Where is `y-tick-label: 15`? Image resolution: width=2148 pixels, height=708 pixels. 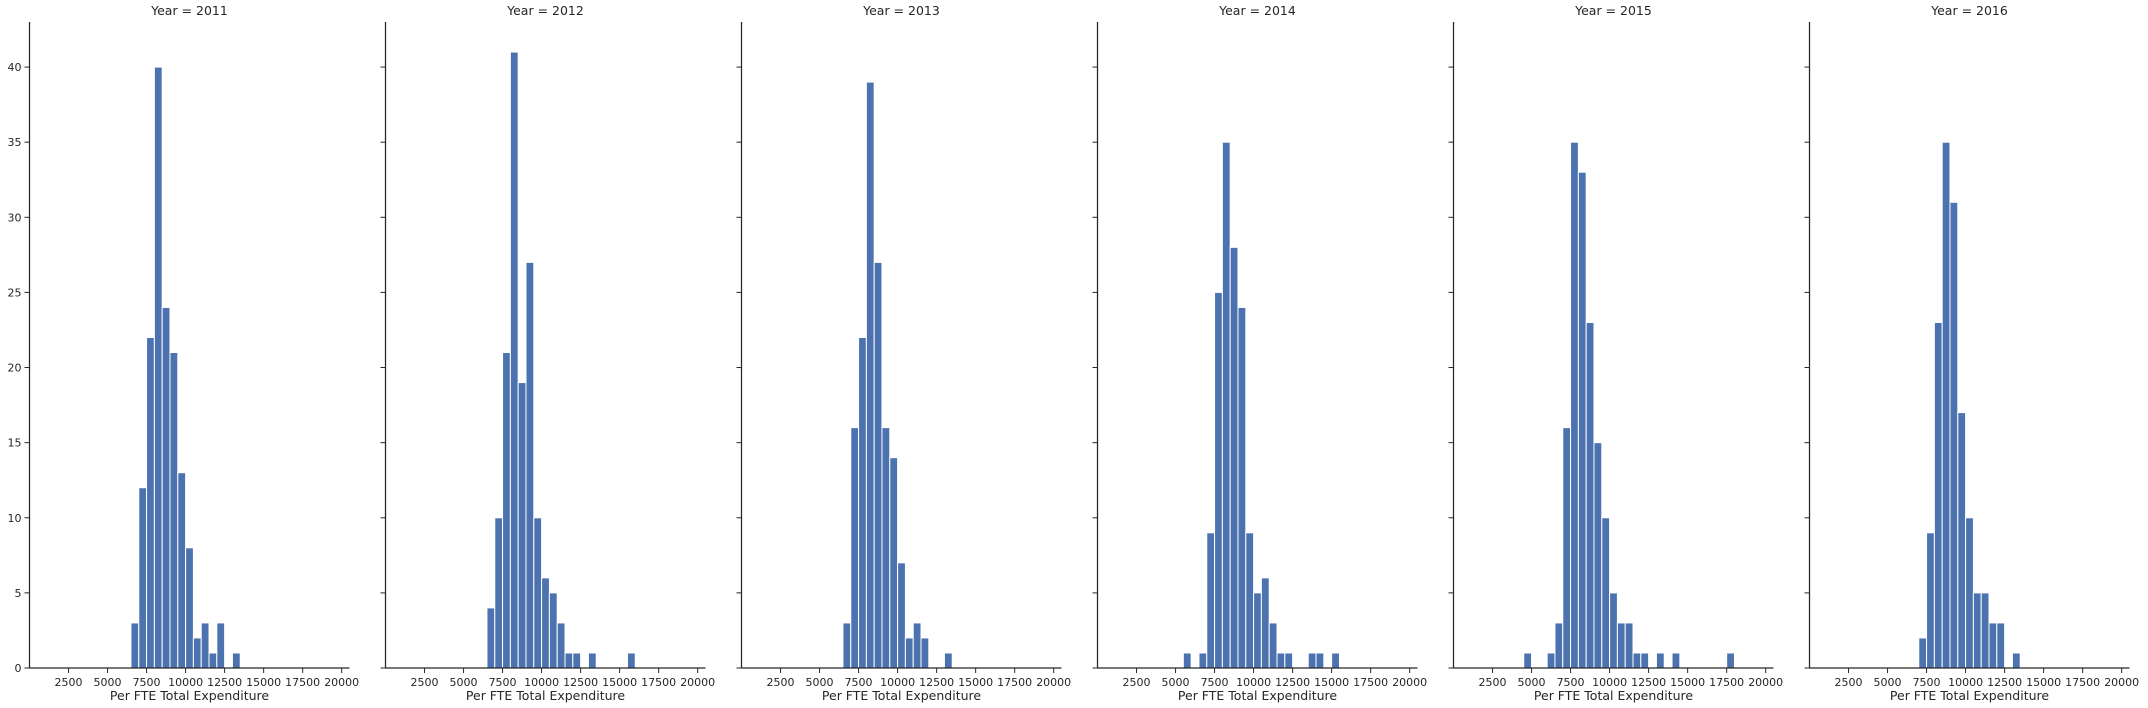
y-tick-label: 15 is located at coordinates (15, 443).